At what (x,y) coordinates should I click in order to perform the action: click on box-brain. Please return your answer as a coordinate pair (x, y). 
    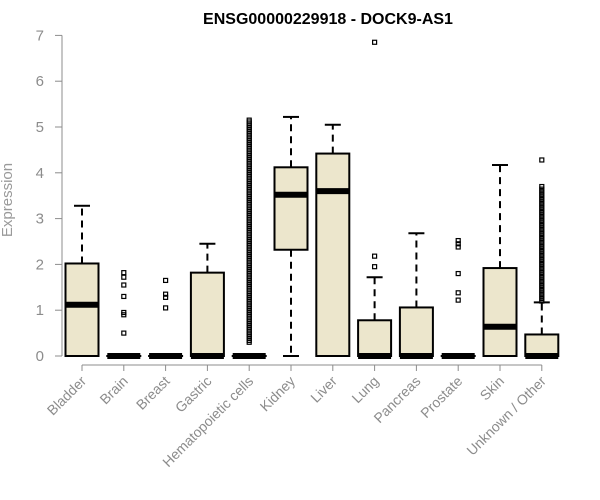
    Looking at the image, I should click on (124, 314).